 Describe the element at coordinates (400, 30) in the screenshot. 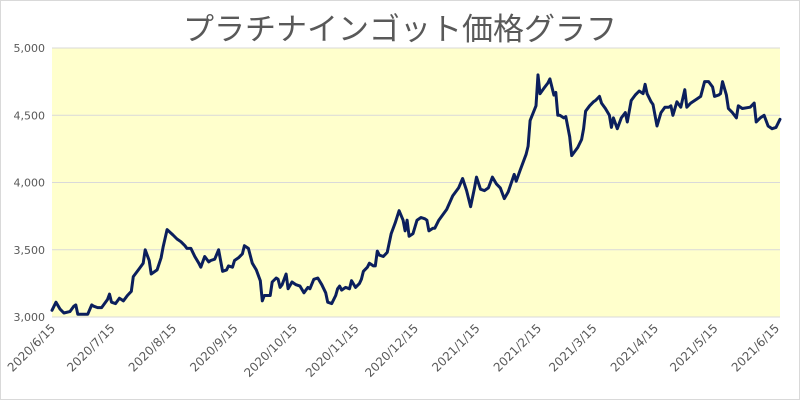

I see `chart-title: プラチナインゴット価格グラフ` at that location.